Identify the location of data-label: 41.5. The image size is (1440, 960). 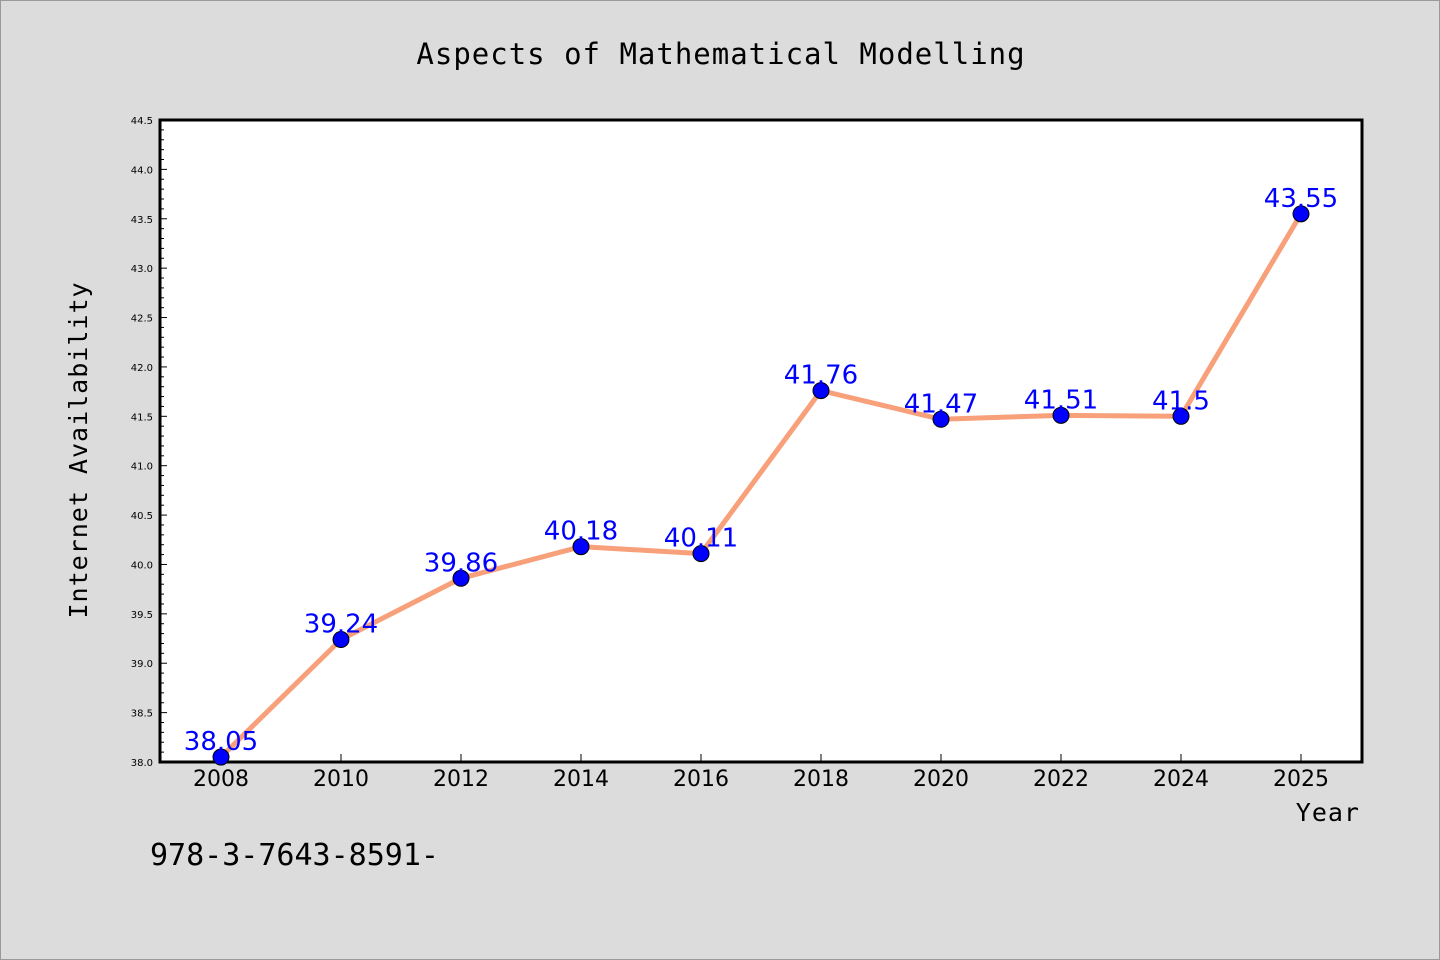
(1181, 401).